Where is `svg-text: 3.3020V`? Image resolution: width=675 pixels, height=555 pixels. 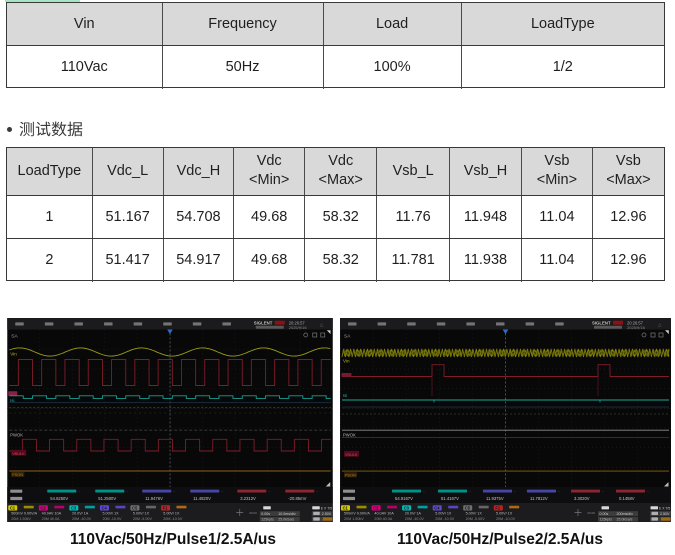
svg-text: 3.3020V is located at coordinates (582, 498).